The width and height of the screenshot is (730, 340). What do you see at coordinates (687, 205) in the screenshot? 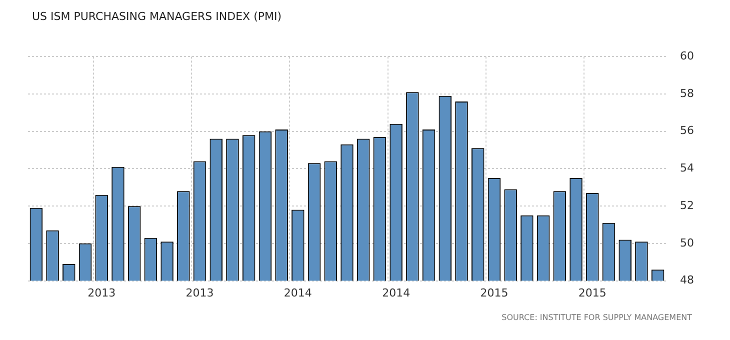
I see `y-tick-label: 52` at bounding box center [687, 205].